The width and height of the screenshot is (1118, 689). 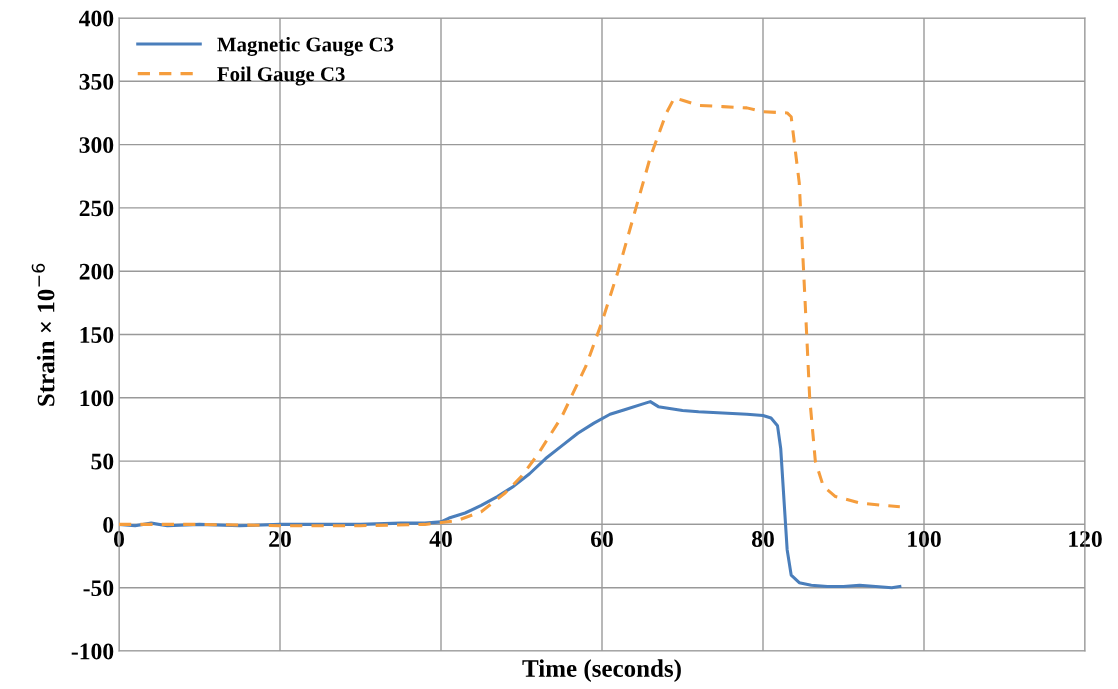 What do you see at coordinates (440, 539) in the screenshot?
I see `x-tick-label: 40` at bounding box center [440, 539].